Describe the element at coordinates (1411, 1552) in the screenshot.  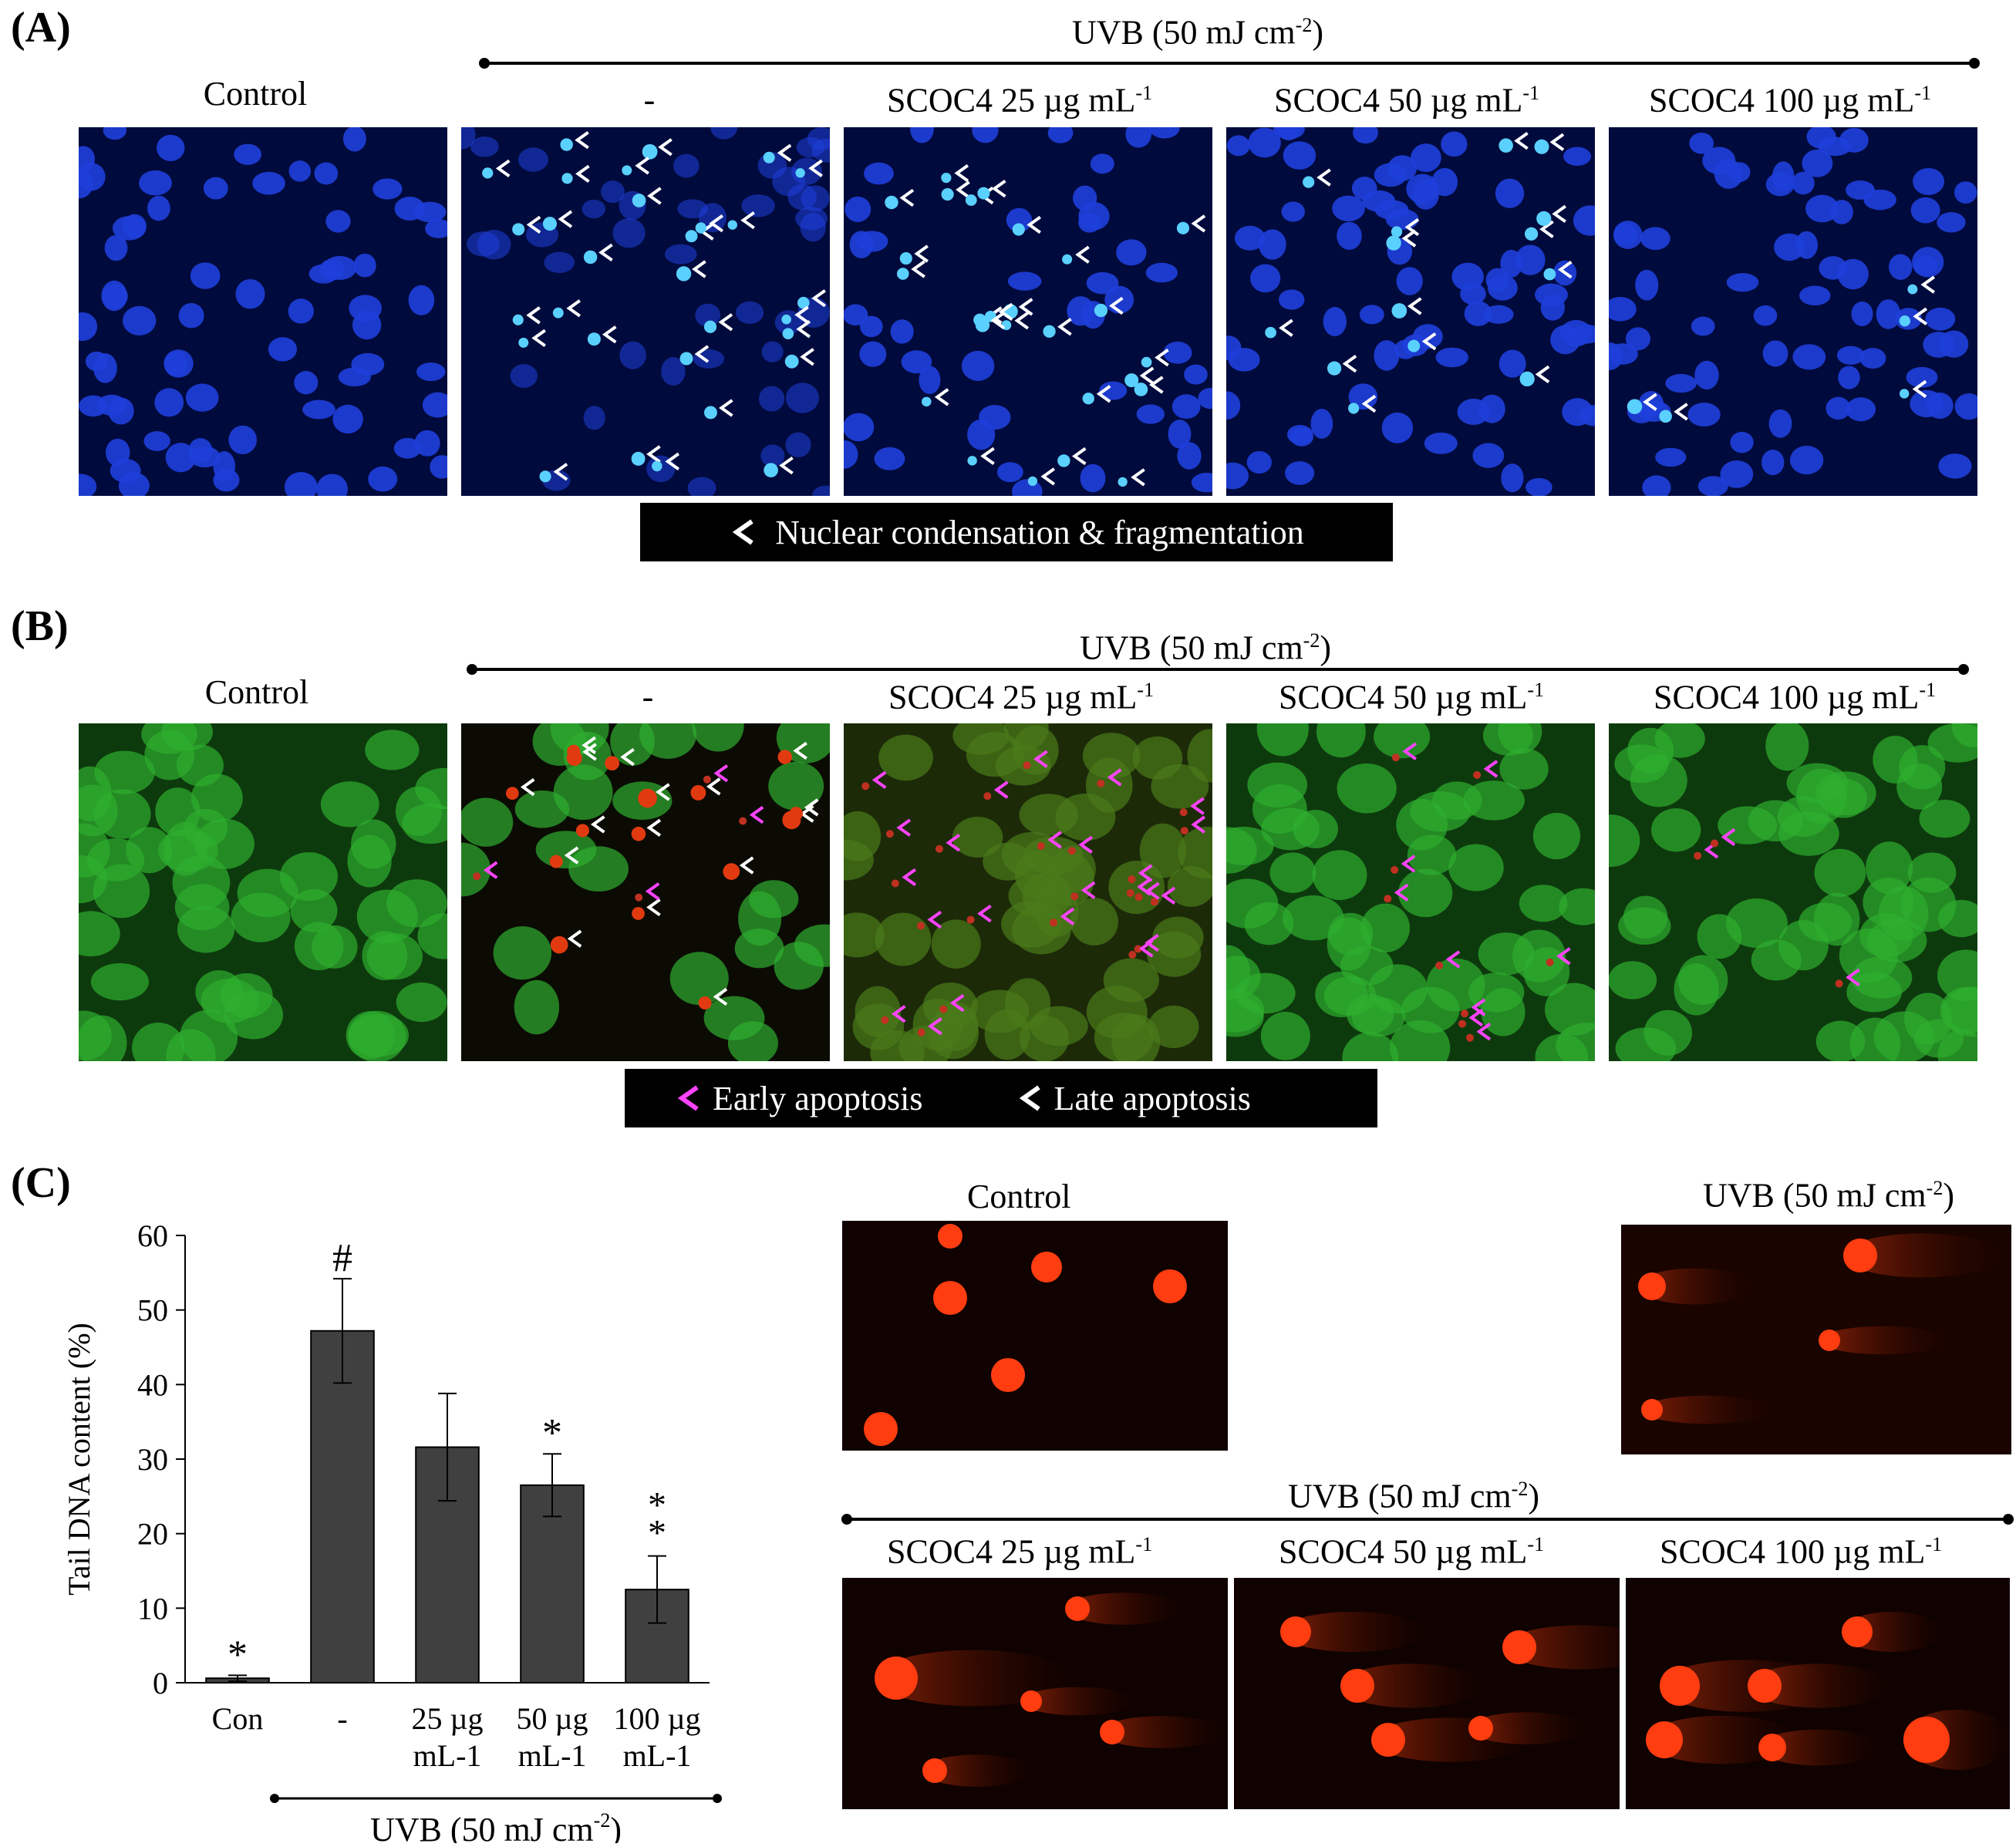
I see `comet-header-50: SCOC4 50 µg mL-1` at that location.